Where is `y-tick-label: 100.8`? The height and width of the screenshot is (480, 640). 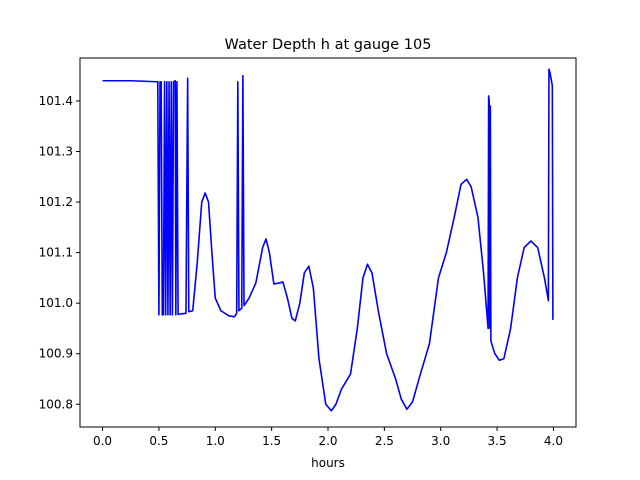 y-tick-label: 100.8 is located at coordinates (56, 404).